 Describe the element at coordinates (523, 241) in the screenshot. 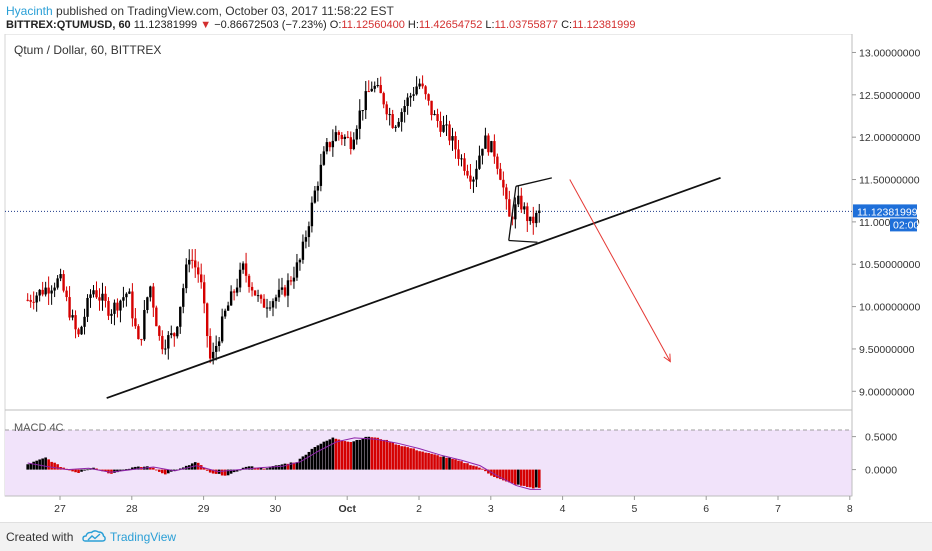

I see `flag-bottom-line` at that location.